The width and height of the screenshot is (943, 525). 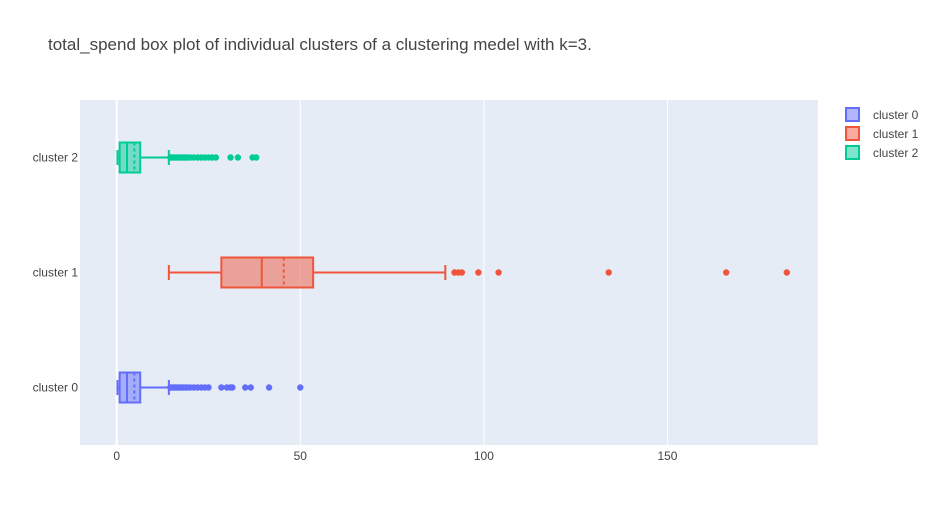 I want to click on x-tick-label: 100, so click(x=484, y=456).